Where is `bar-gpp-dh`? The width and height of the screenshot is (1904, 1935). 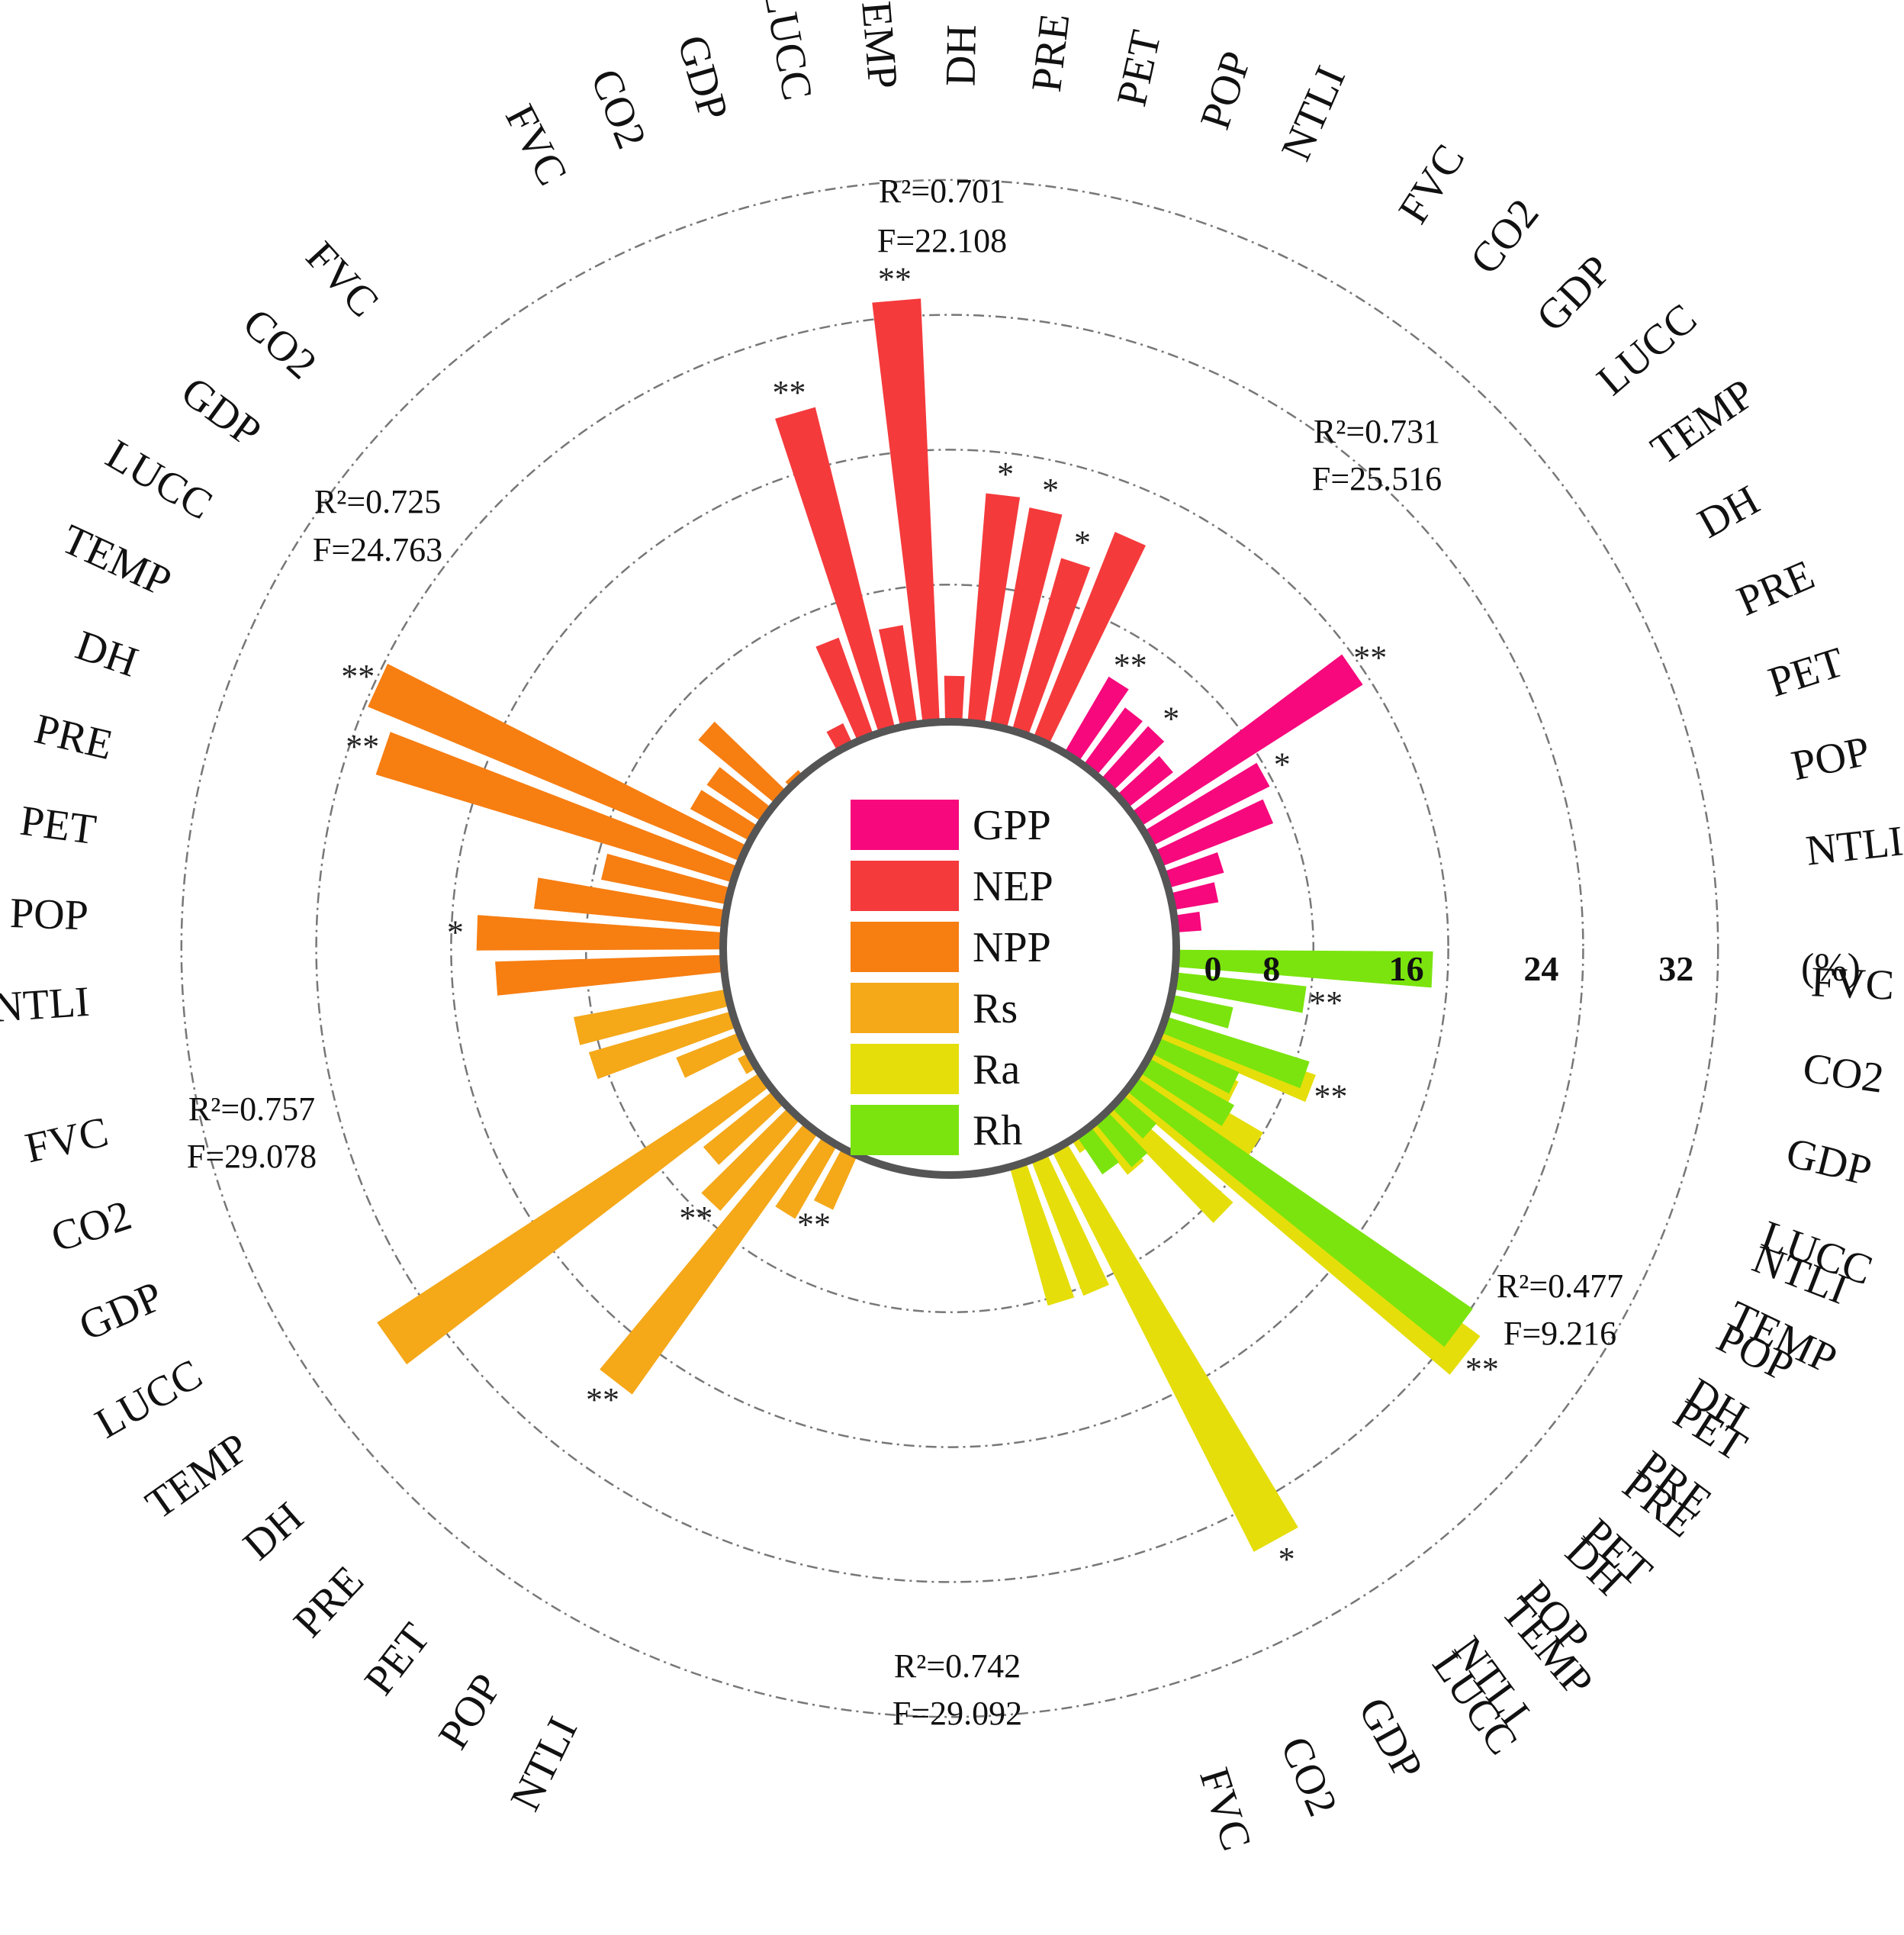 bar-gpp-dh is located at coordinates (1207, 804).